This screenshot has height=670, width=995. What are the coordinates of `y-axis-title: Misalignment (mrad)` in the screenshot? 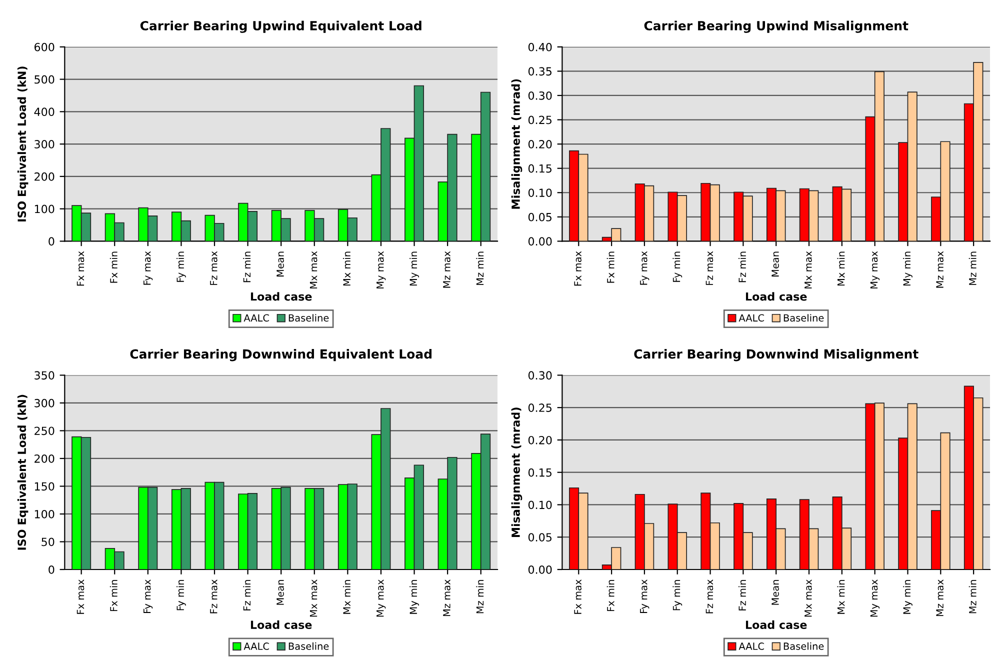 It's located at (516, 144).